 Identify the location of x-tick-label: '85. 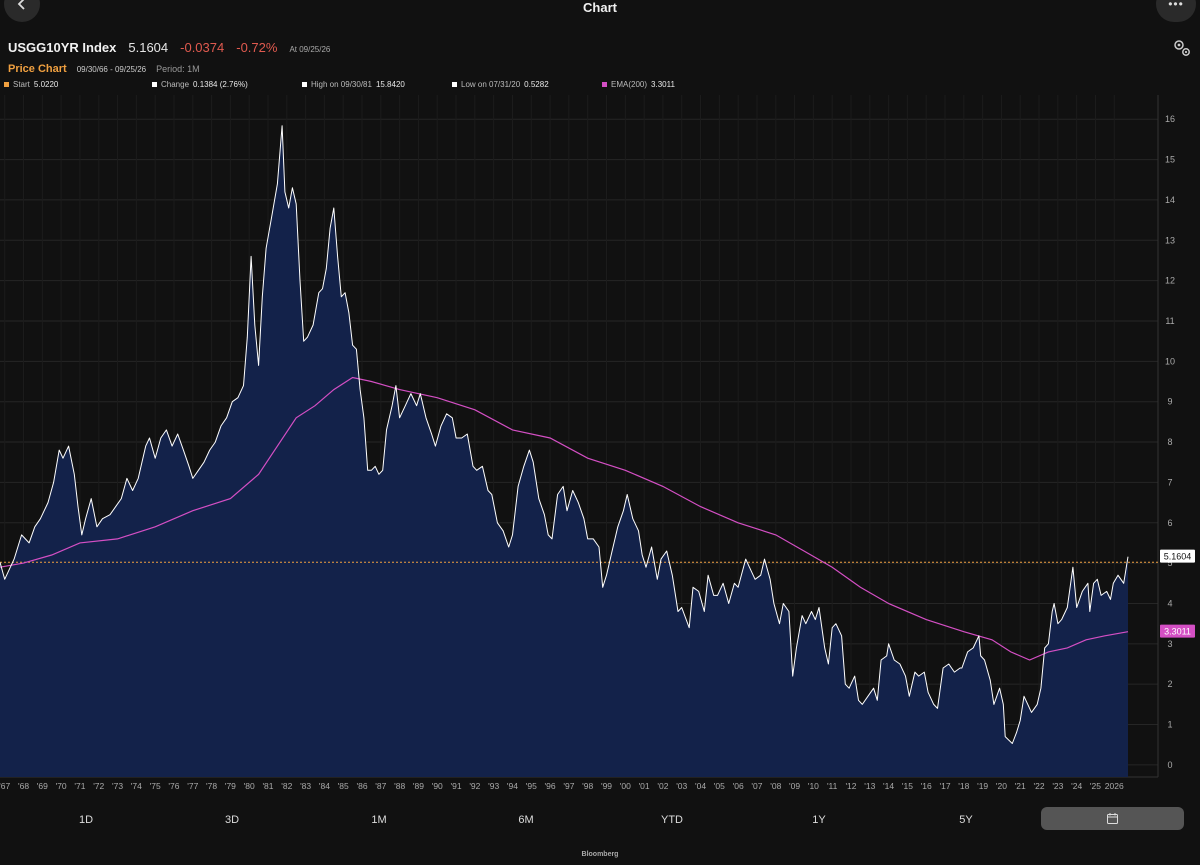
(343, 786).